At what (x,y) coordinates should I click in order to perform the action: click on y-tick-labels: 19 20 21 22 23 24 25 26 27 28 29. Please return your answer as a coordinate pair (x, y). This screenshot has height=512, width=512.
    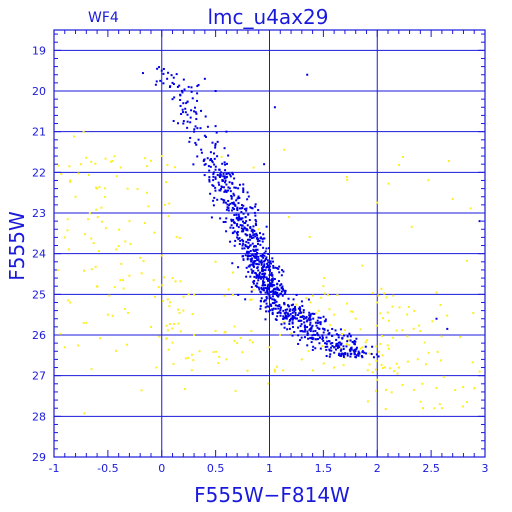
    Looking at the image, I should click on (39, 254).